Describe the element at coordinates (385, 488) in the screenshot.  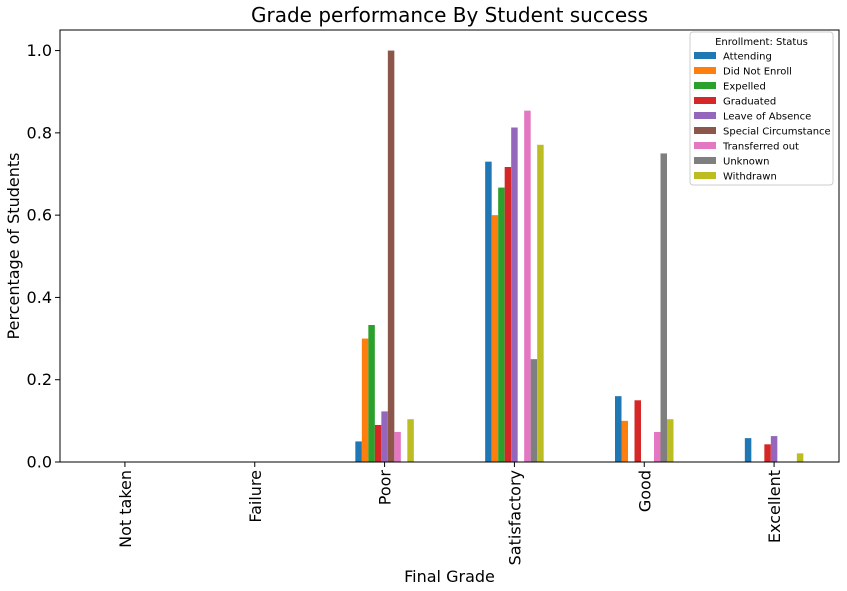
I see `x-tick-label: Poor` at that location.